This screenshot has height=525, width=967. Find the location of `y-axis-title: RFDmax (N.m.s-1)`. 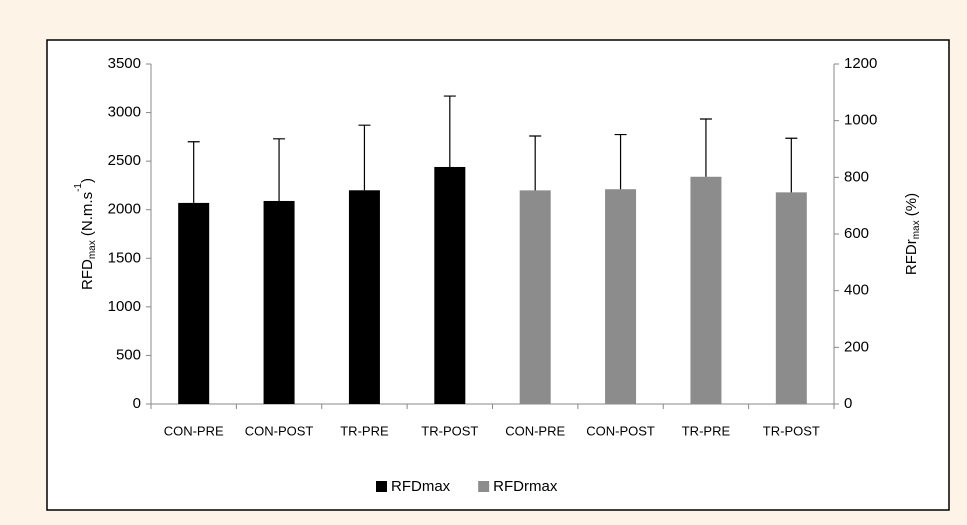

y-axis-title: RFDmax (N.m.s-1) is located at coordinates (85, 234).